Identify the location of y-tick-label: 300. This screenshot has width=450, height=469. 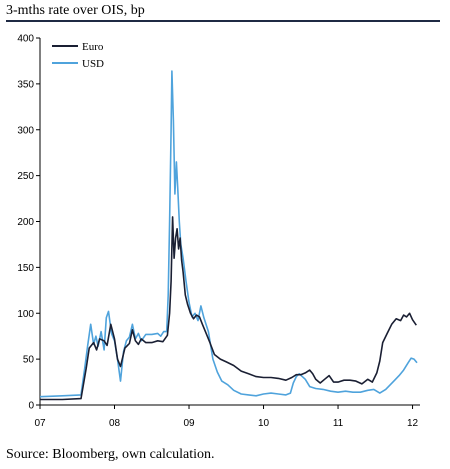
(25, 130).